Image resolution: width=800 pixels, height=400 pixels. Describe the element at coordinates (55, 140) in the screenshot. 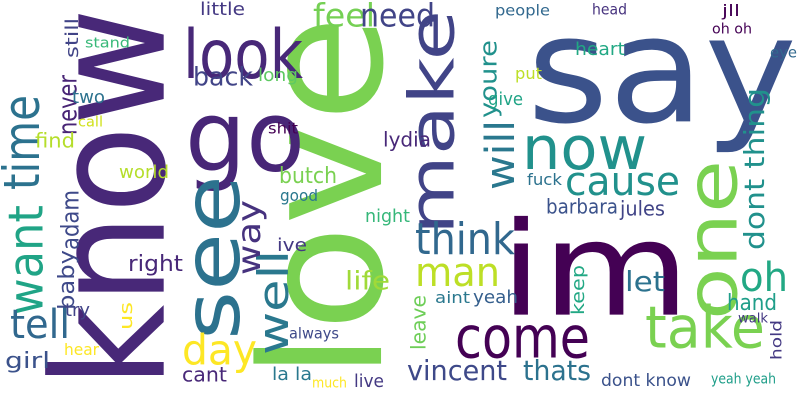

I see `cloud-word-find: find` at that location.